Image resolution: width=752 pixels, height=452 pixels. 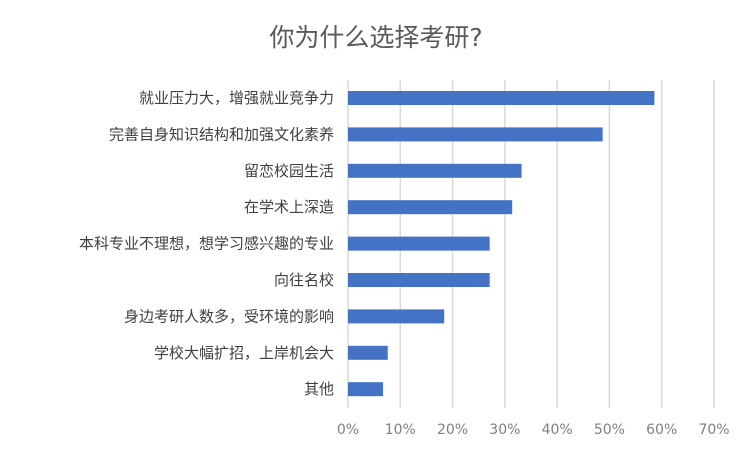 What do you see at coordinates (319, 389) in the screenshot?
I see `category-label: 其他` at bounding box center [319, 389].